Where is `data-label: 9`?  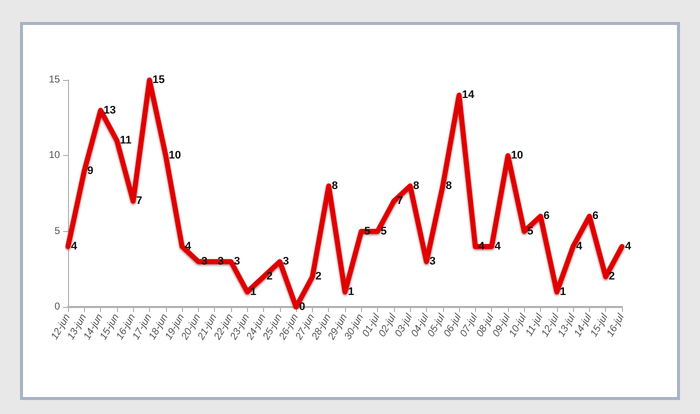 data-label: 9 is located at coordinates (90, 170).